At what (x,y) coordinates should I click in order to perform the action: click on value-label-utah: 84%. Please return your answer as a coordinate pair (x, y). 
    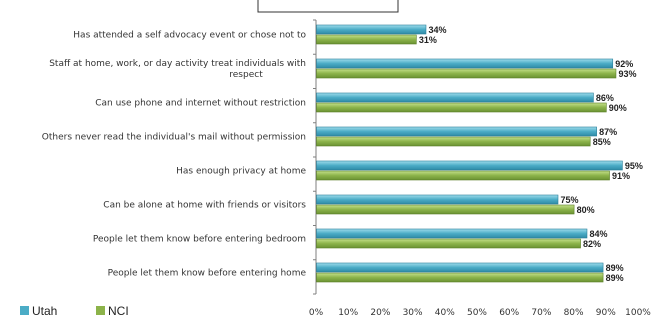
    Looking at the image, I should click on (598, 234).